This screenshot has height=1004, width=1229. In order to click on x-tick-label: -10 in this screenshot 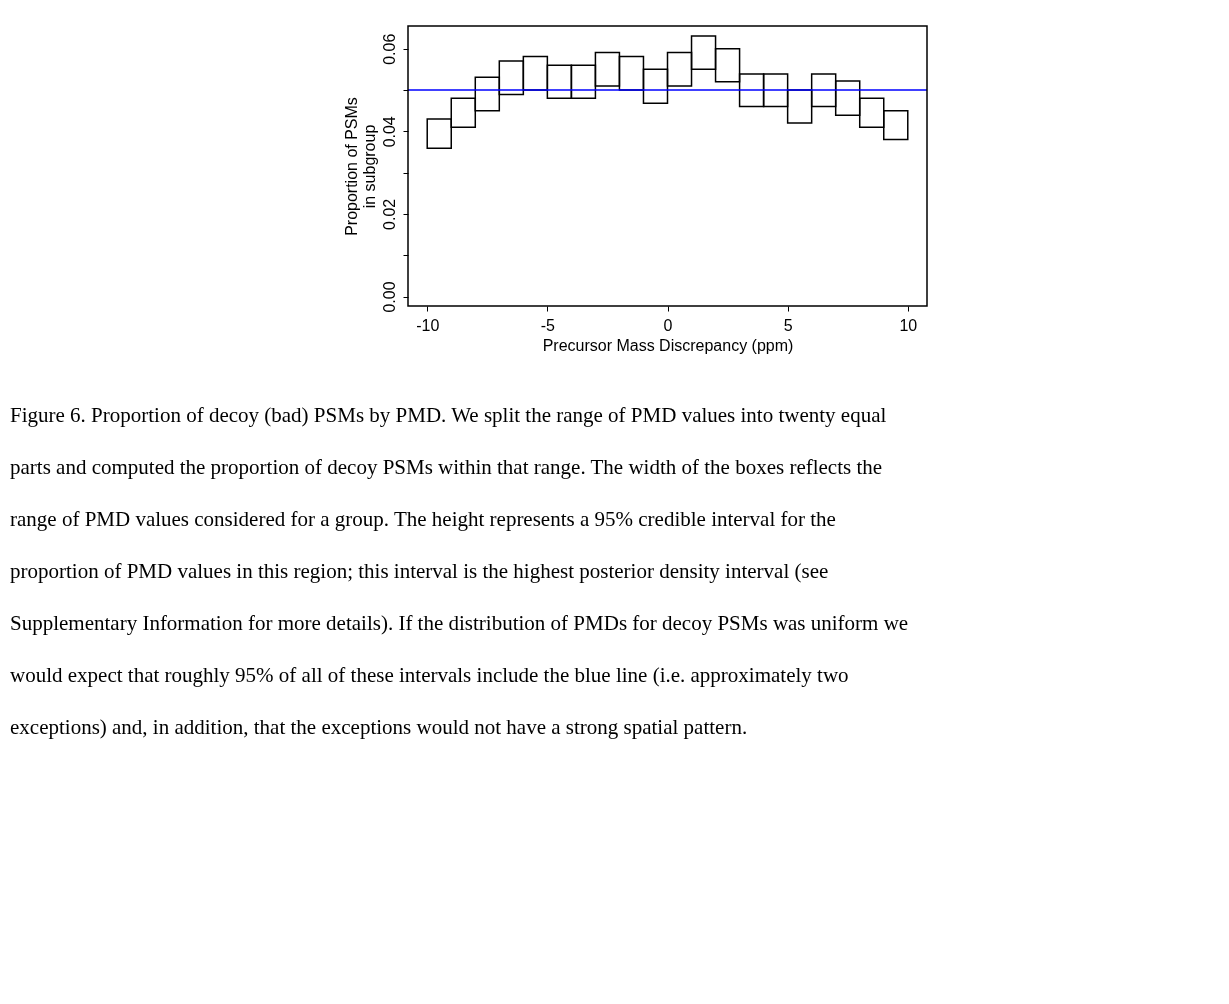, I will do `click(428, 325)`.